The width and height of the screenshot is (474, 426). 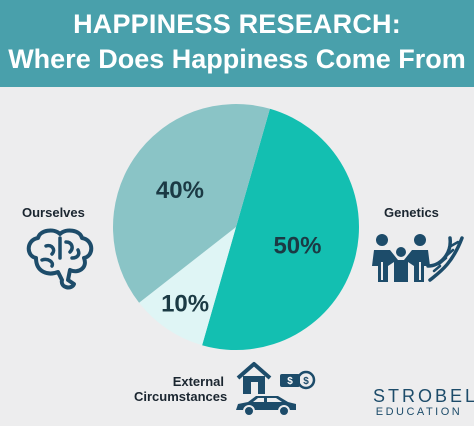 I want to click on strobel-education-logo: STROBEL EDUCATION, so click(x=423, y=402).